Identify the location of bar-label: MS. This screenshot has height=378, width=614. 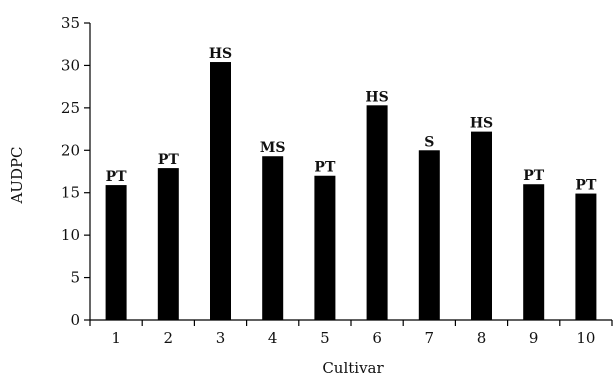
(273, 148).